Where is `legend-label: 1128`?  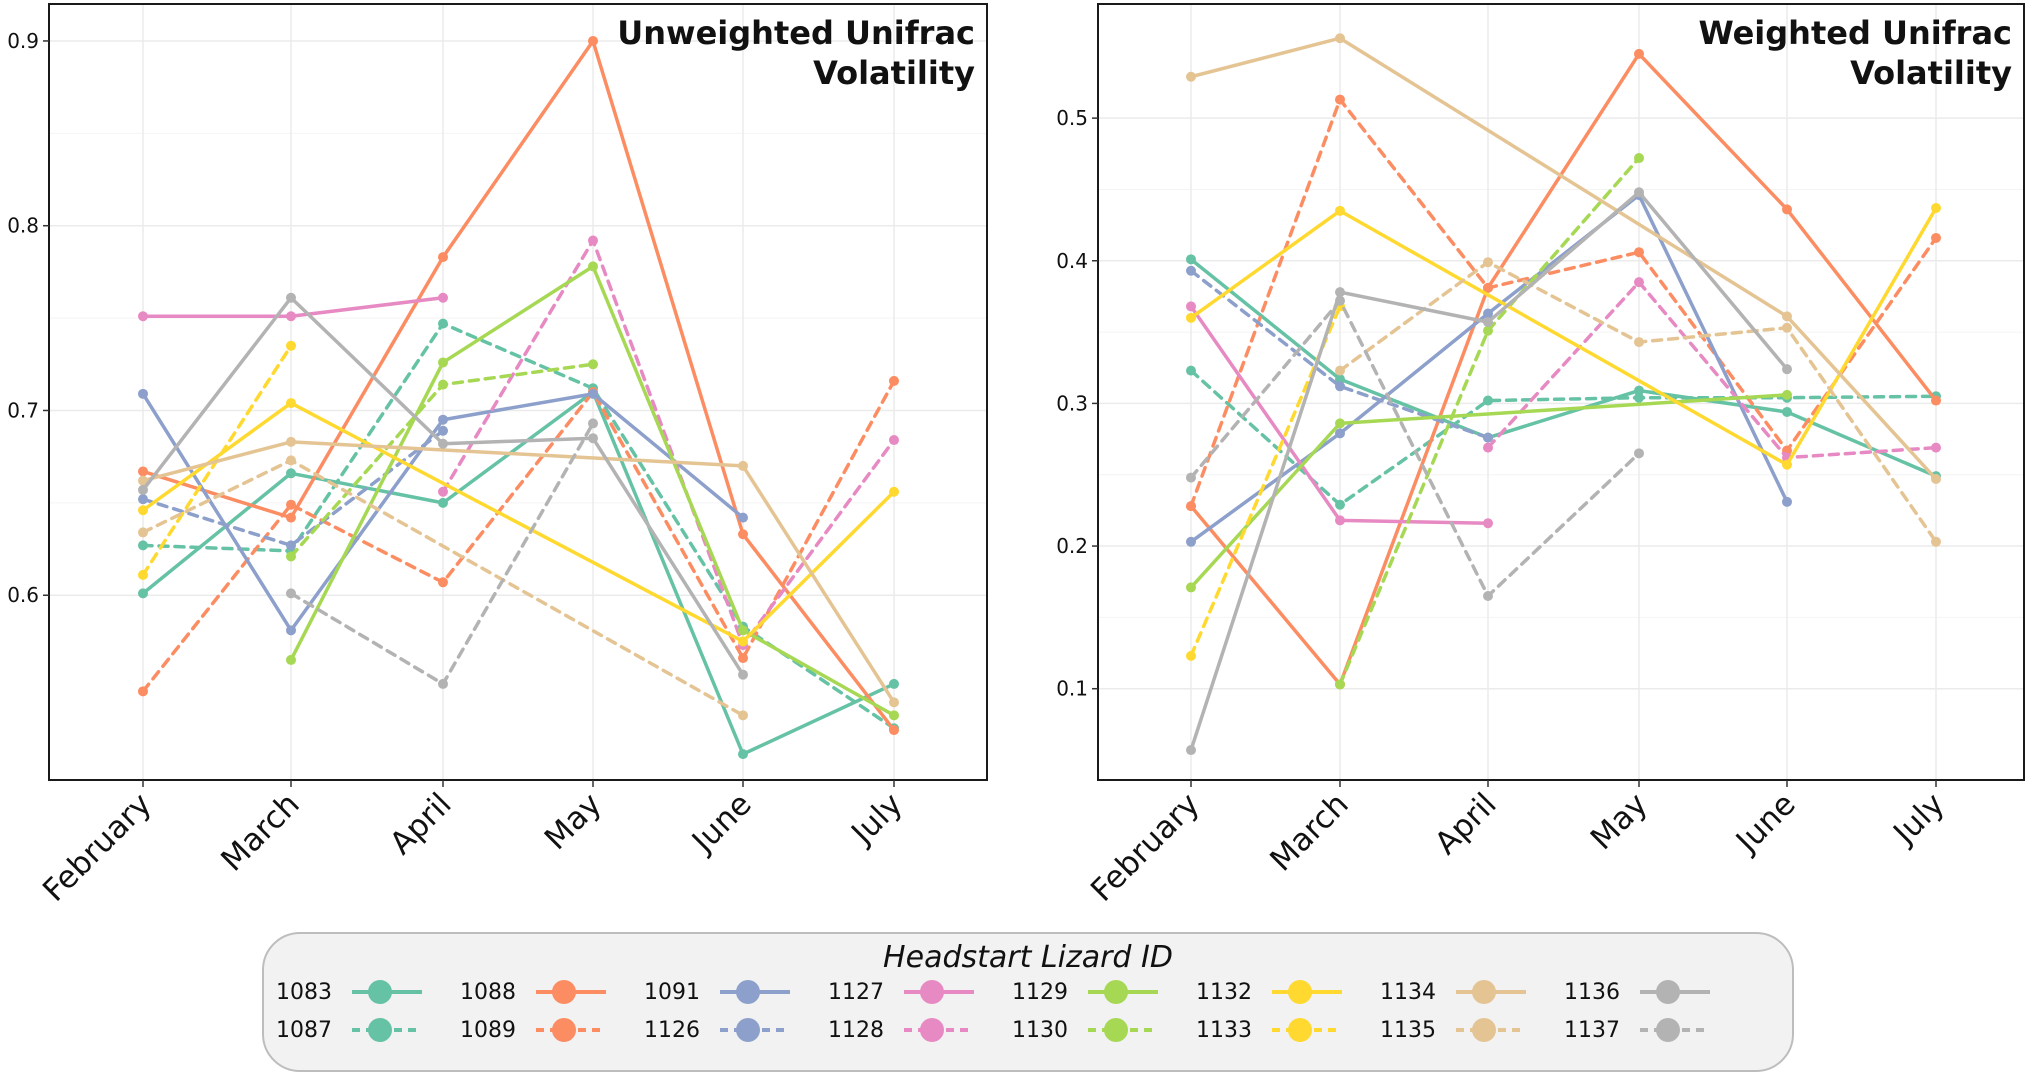 legend-label: 1128 is located at coordinates (856, 1030).